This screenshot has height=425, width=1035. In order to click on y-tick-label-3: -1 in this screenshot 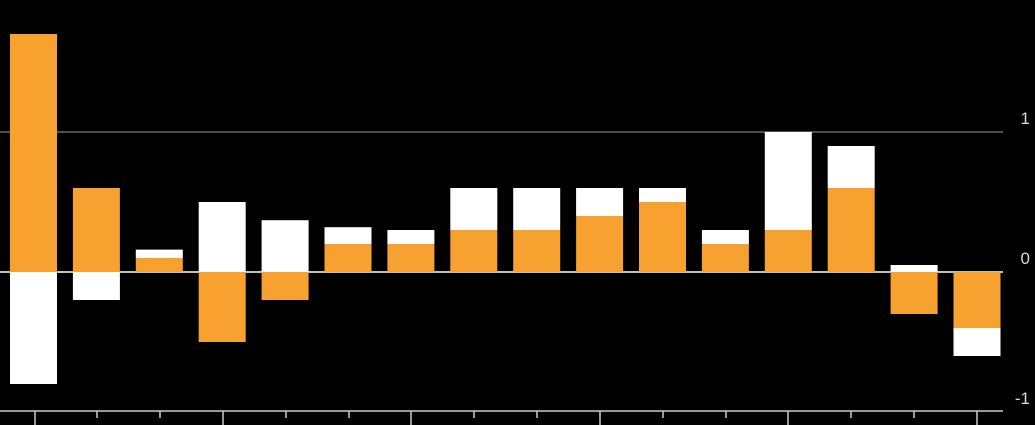, I will do `click(1022, 398)`.